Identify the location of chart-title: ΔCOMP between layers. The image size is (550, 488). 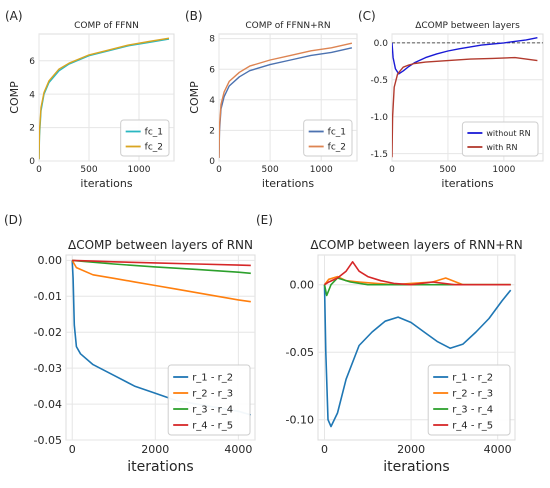
(467, 26).